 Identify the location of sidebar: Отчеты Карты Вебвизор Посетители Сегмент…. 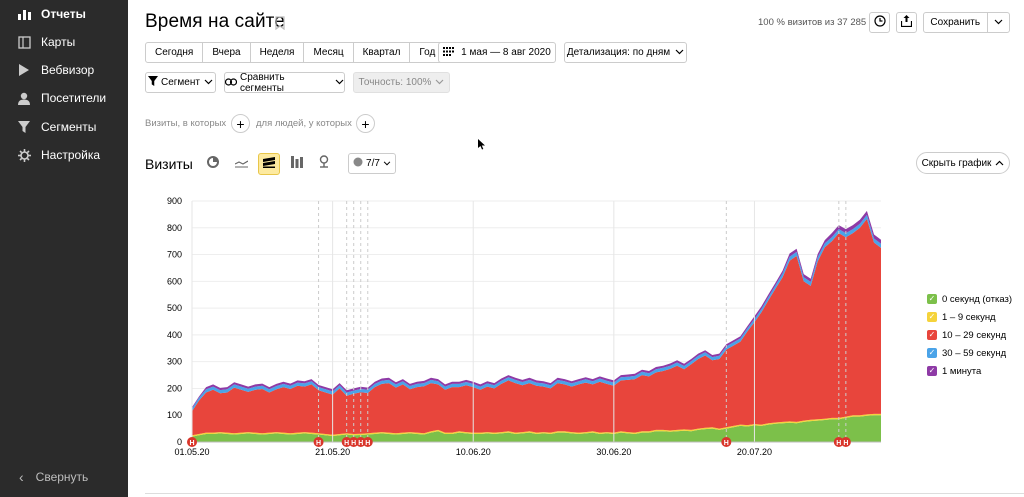
(64, 248).